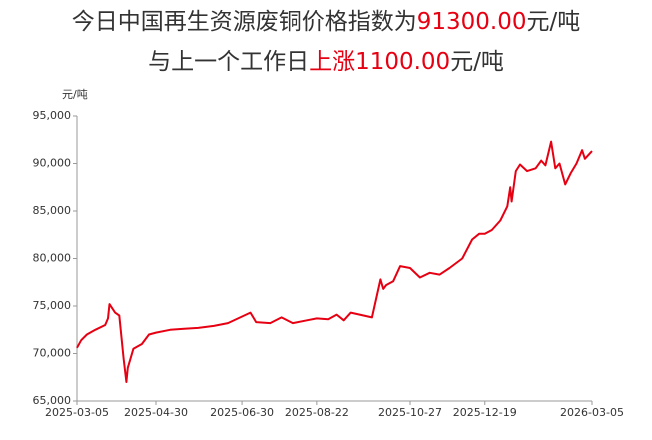  I want to click on y-tick-label: 75,000, so click(52, 305).